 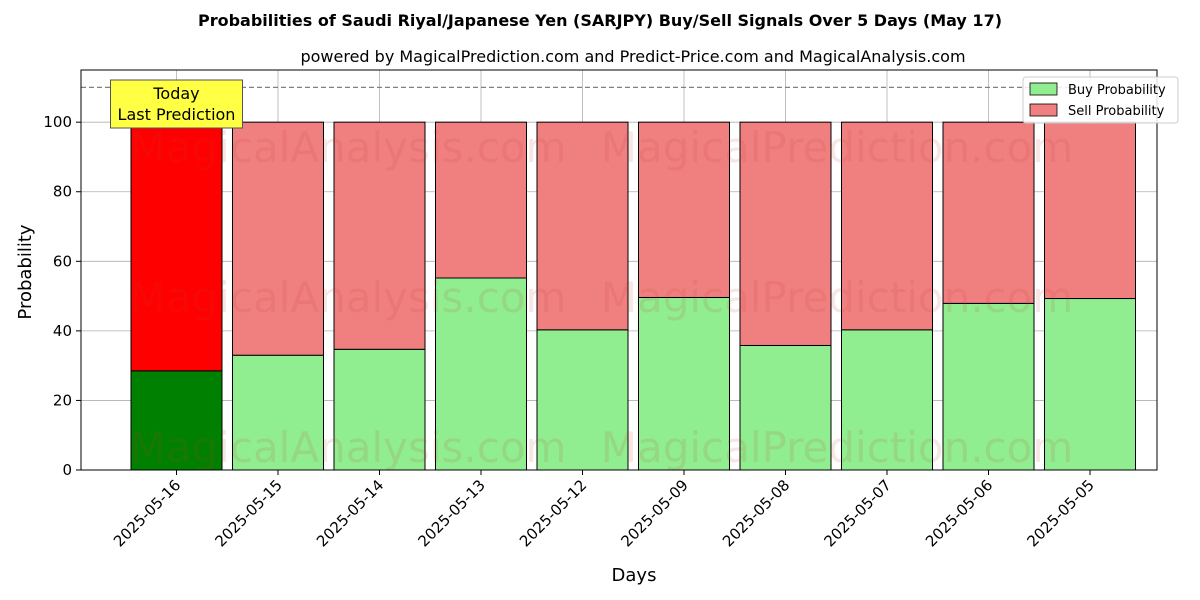 What do you see at coordinates (959, 513) in the screenshot?
I see `x-tick-label: 2025-05-06` at bounding box center [959, 513].